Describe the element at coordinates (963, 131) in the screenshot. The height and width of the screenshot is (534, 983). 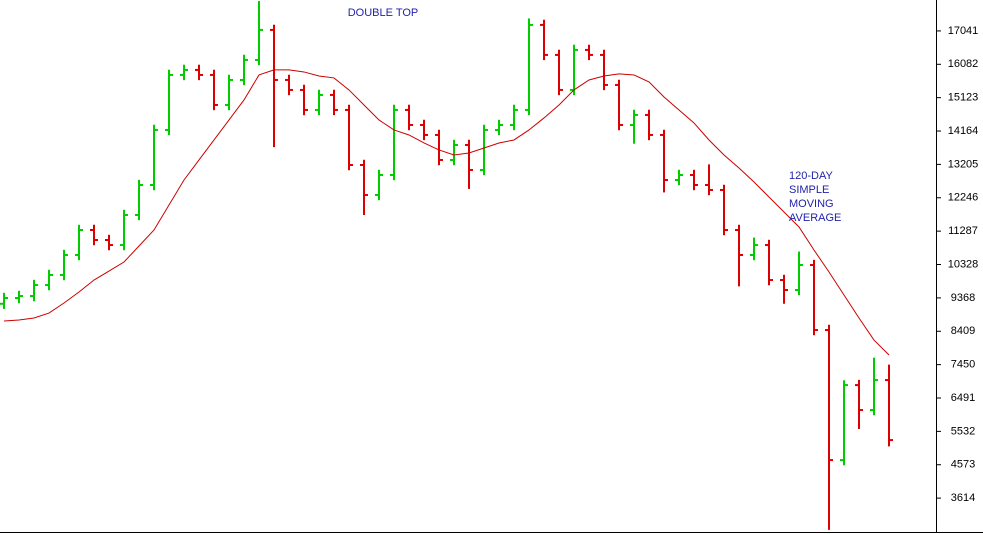
I see `y-tick-label: 14164` at that location.